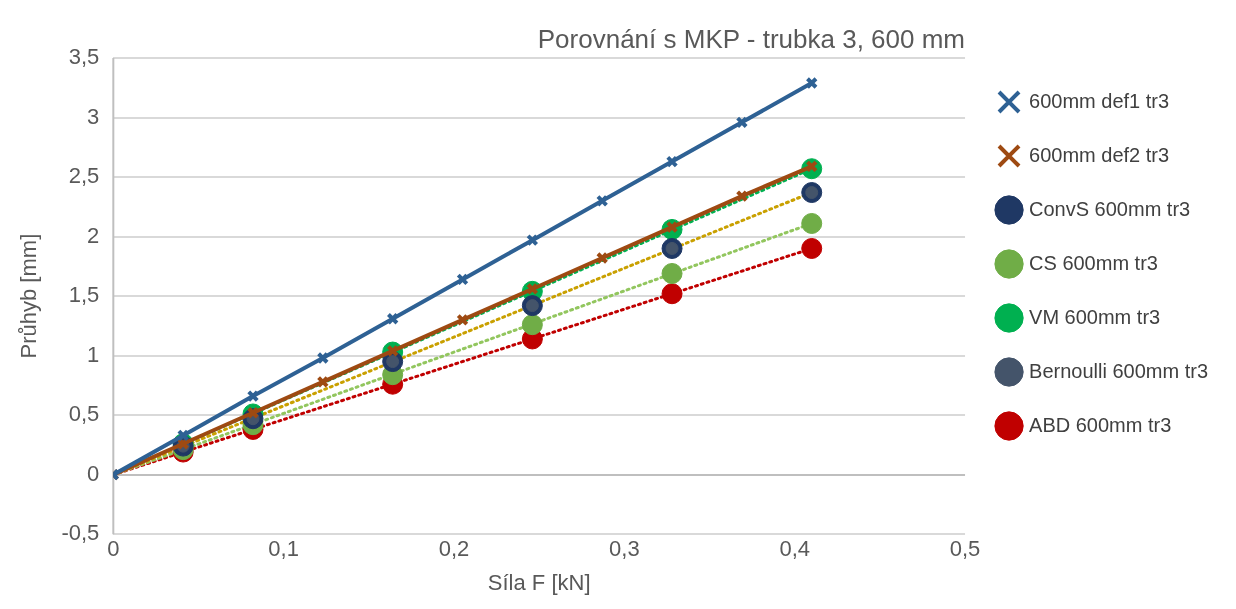 The image size is (1236, 609). Describe the element at coordinates (29, 296) in the screenshot. I see `y-axis-title: Průhyb [mm]` at that location.